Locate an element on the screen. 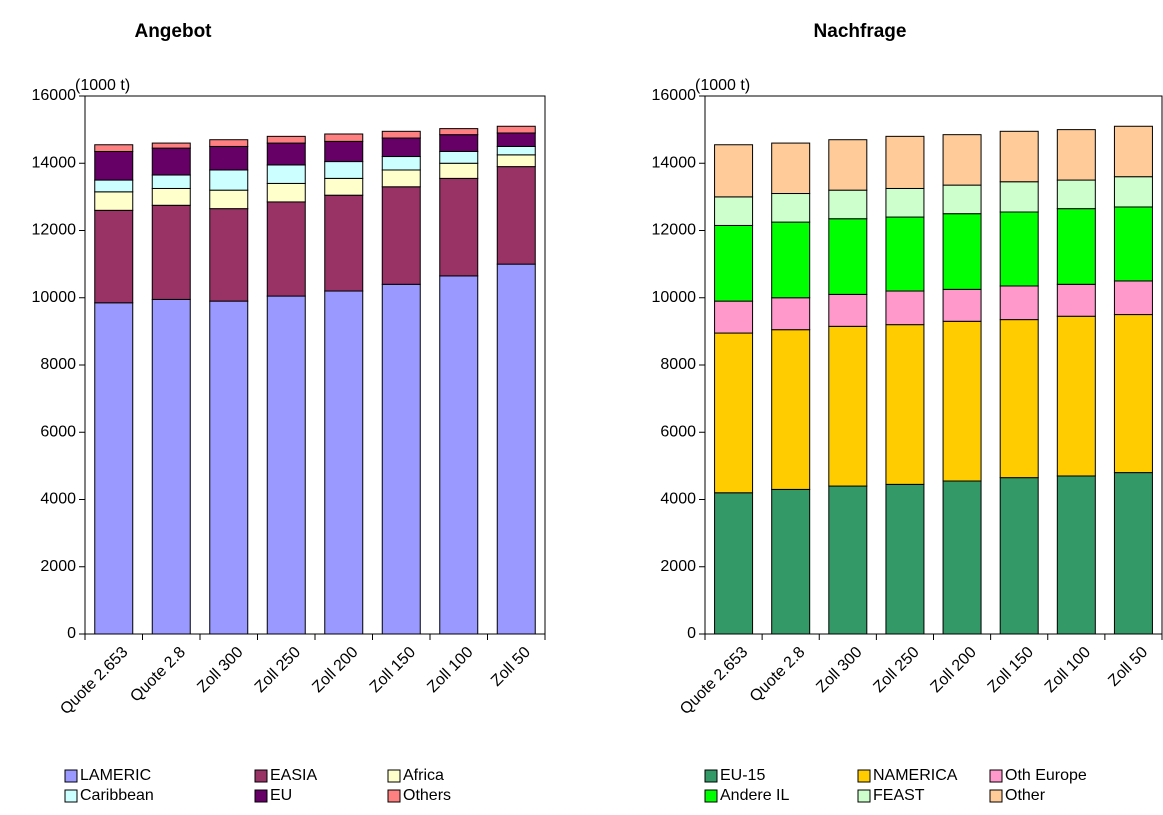 Image resolution: width=1163 pixels, height=815 pixels. y-tick-label: 2000 is located at coordinates (678, 566).